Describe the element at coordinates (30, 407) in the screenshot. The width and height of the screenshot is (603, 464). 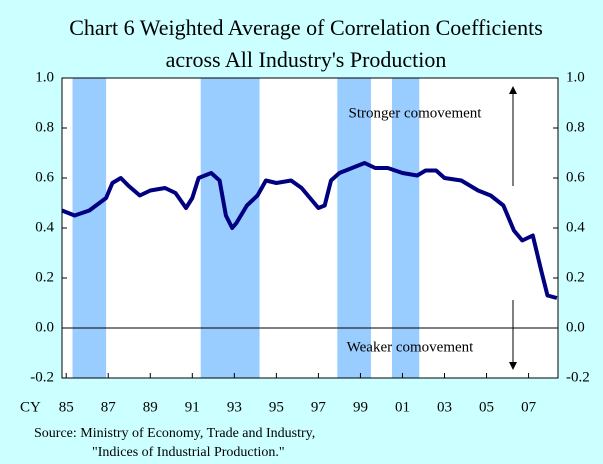
I see `x-axis-label: CY` at that location.